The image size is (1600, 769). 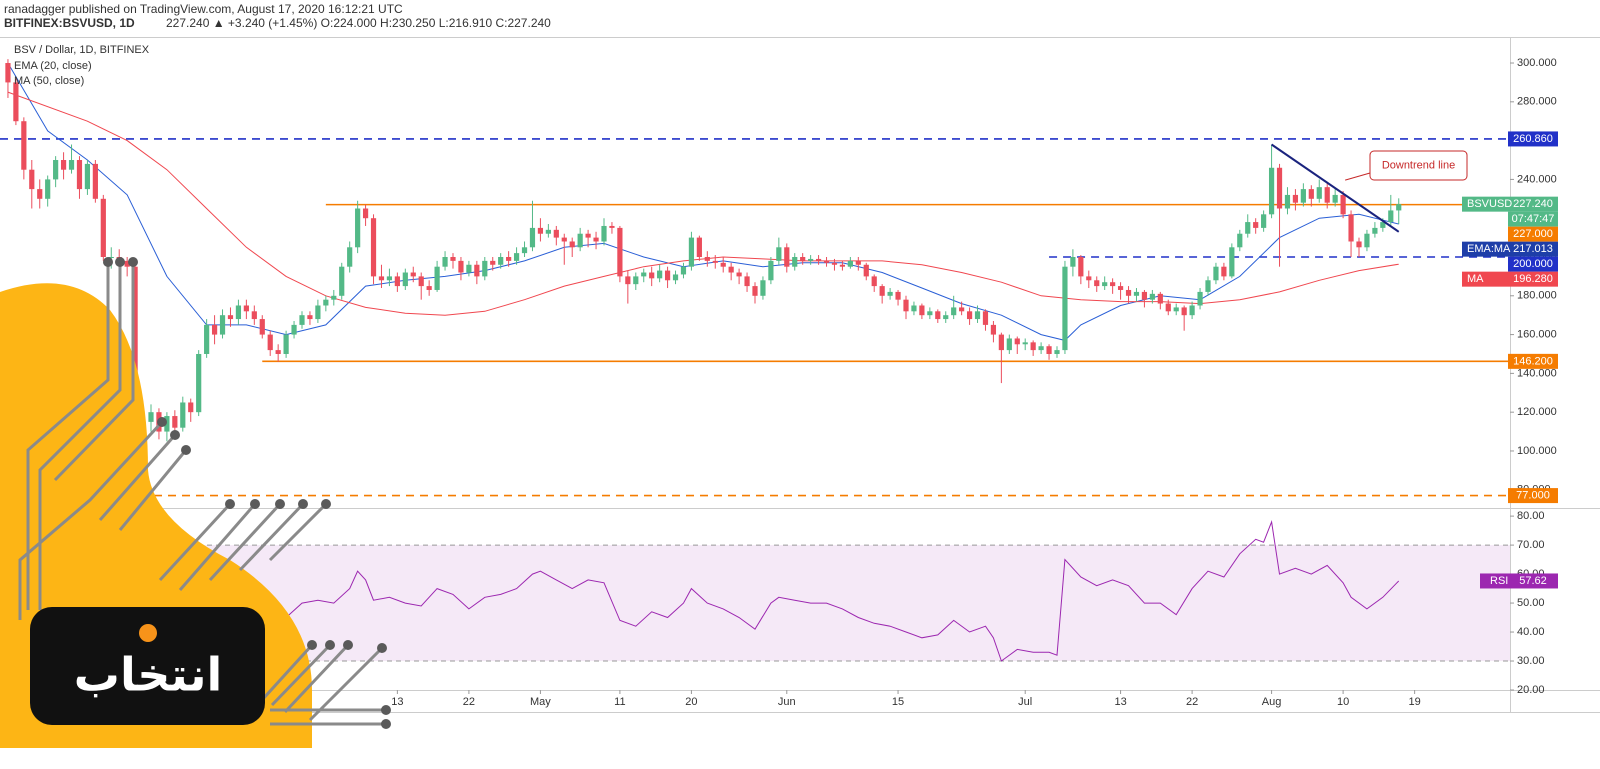 What do you see at coordinates (1537, 102) in the screenshot?
I see `y-tick-label: 280.000` at bounding box center [1537, 102].